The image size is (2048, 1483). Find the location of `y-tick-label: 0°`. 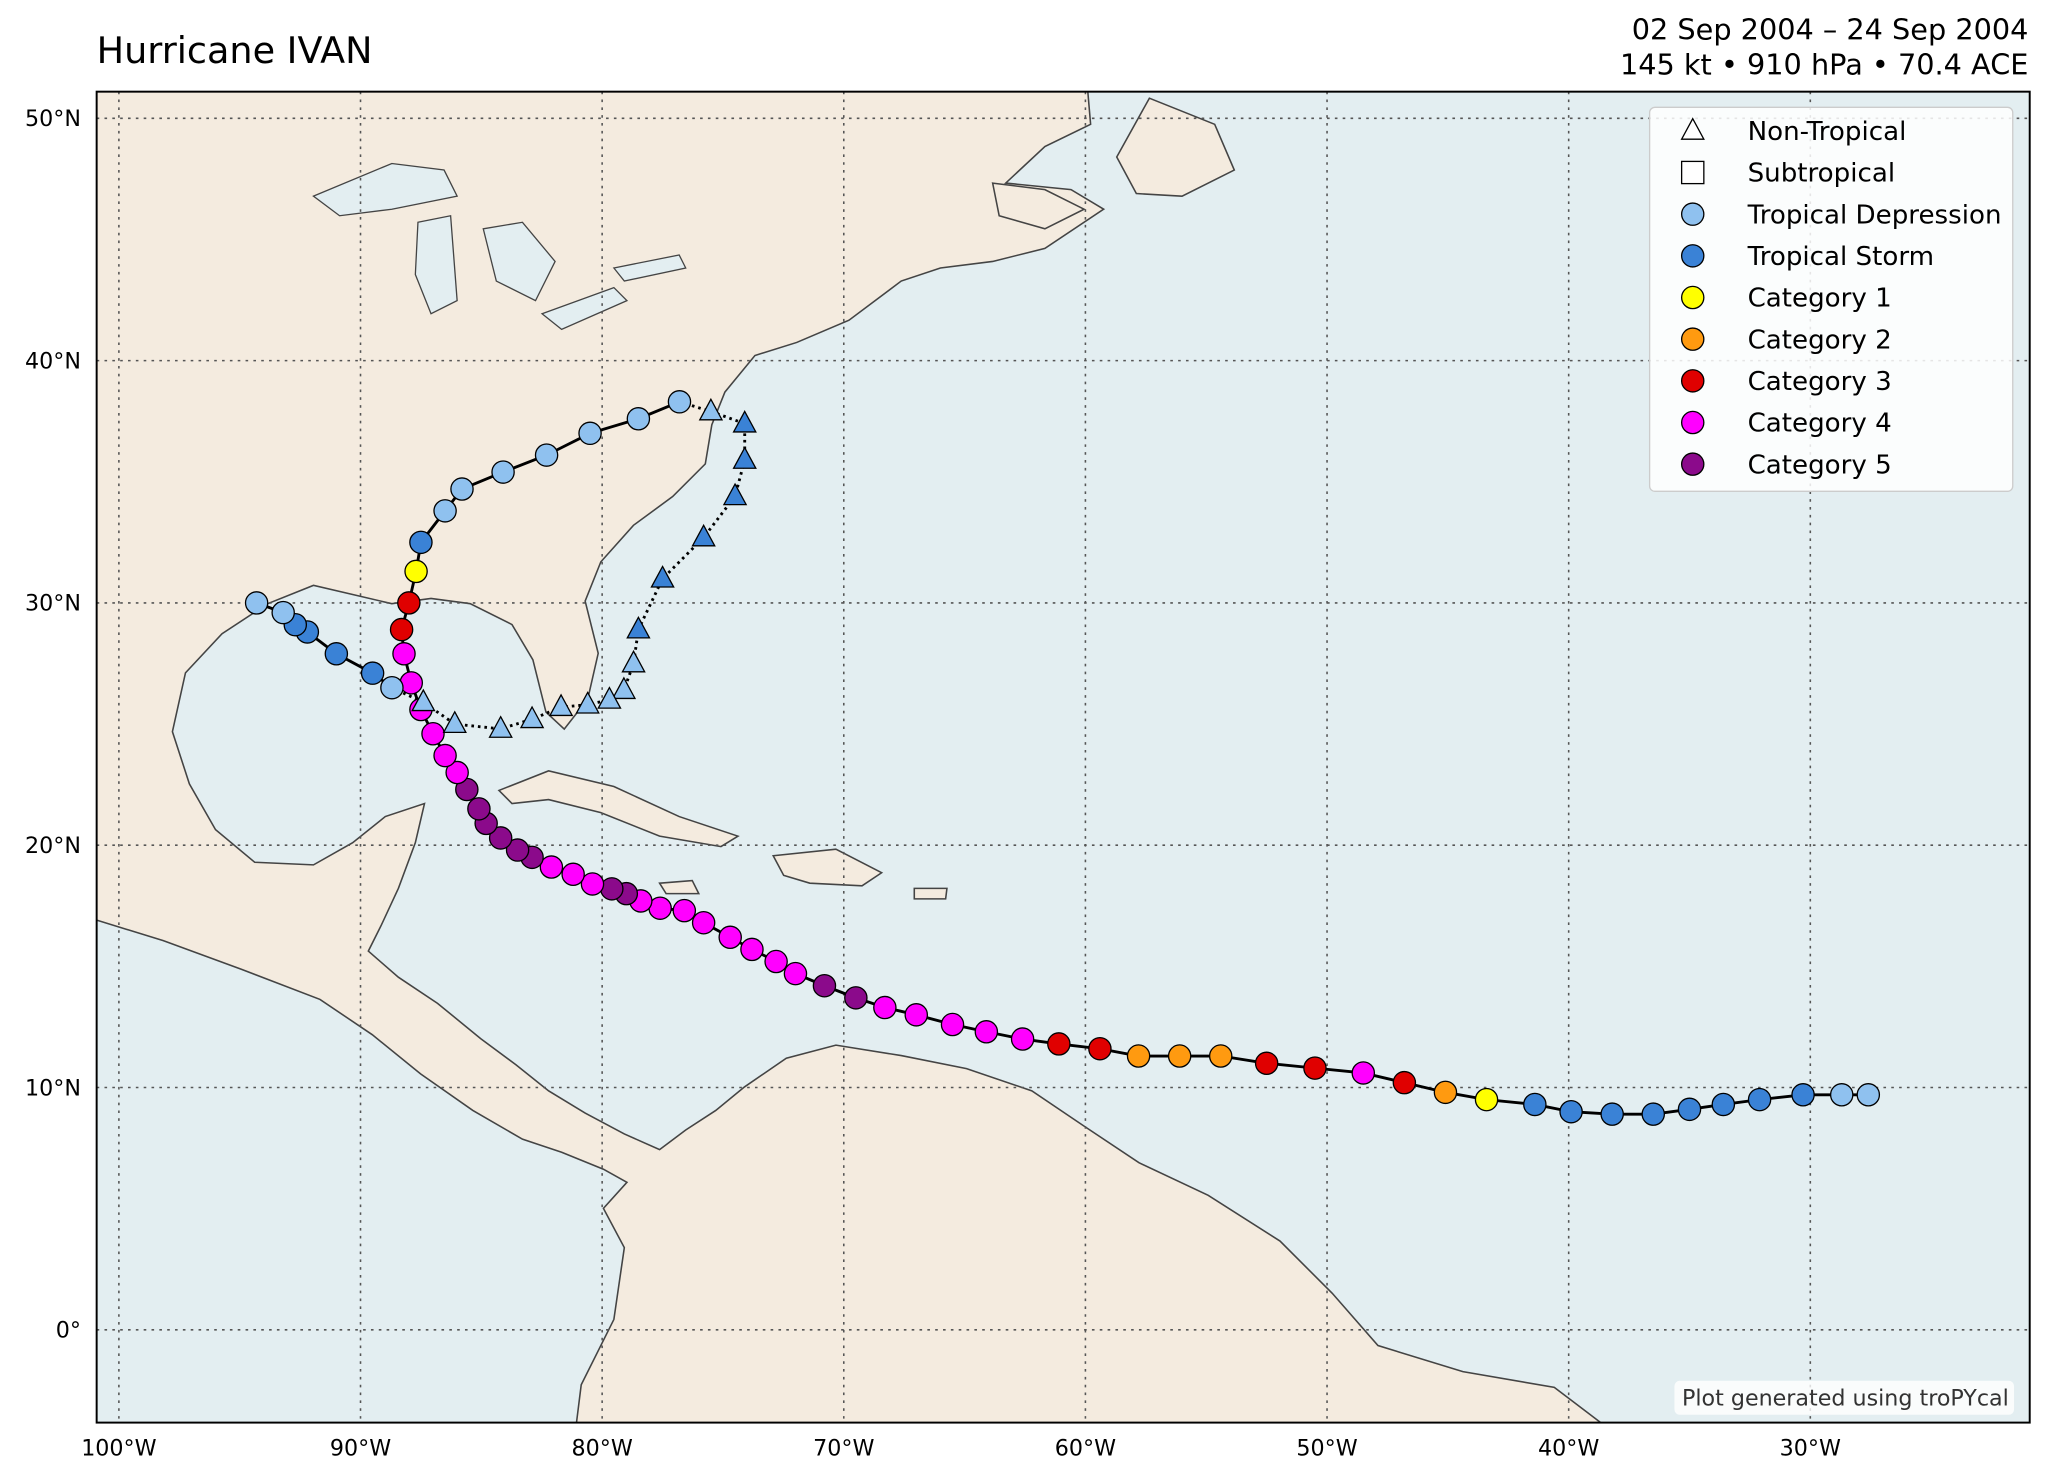

y-tick-label: 0° is located at coordinates (68, 1331).